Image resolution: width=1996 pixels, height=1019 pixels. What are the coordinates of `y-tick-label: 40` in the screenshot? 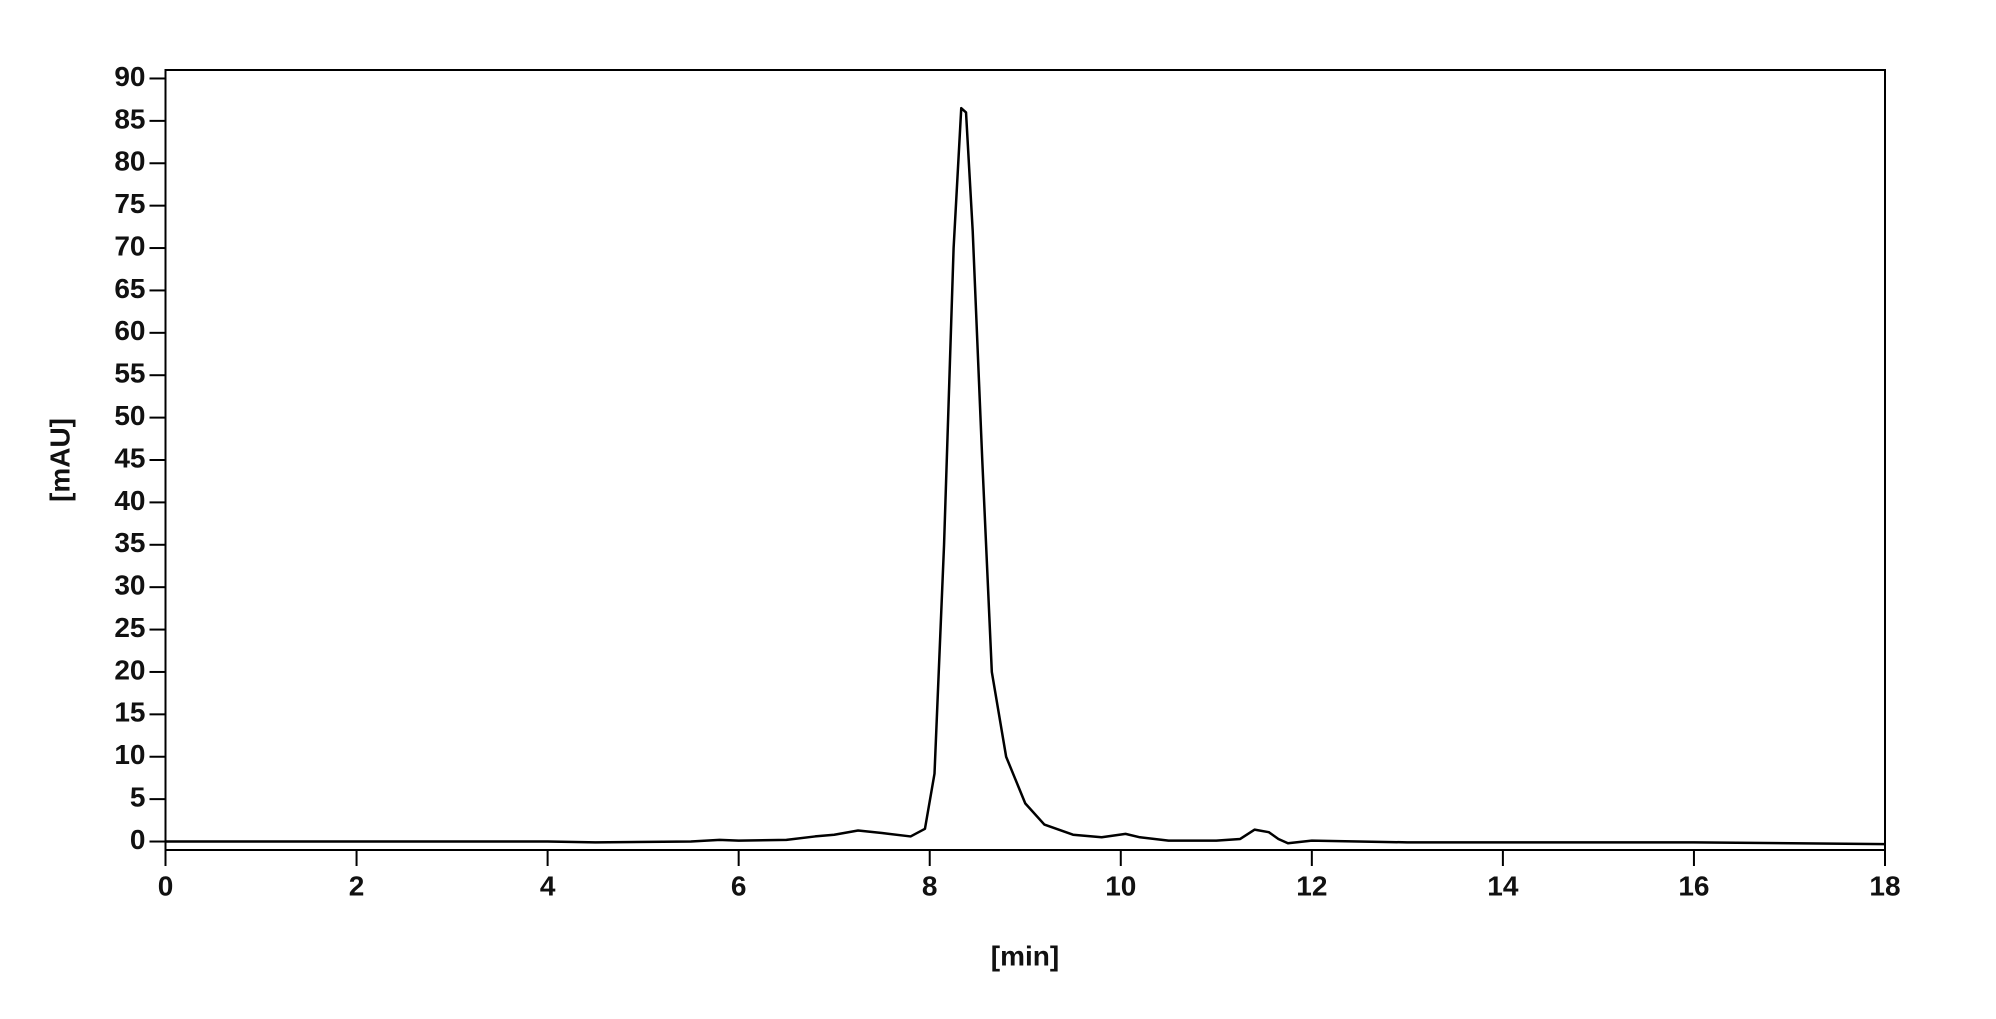 It's located at (129, 500).